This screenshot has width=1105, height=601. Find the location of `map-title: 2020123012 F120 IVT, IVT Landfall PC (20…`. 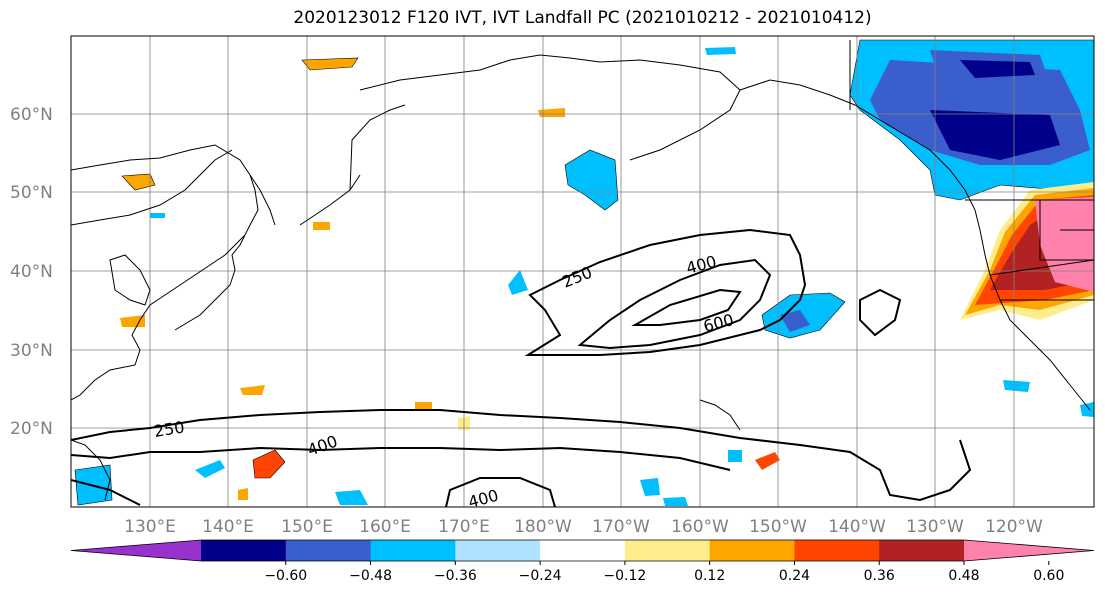

map-title: 2020123012 F120 IVT, IVT Landfall PC (20… is located at coordinates (582, 18).